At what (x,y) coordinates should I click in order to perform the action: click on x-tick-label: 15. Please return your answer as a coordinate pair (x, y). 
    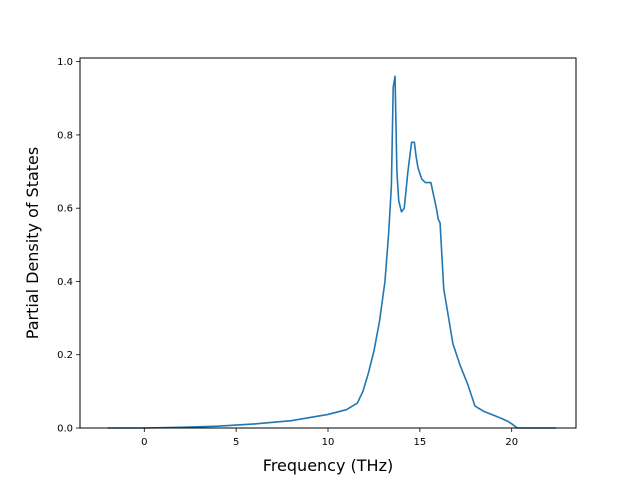
    Looking at the image, I should click on (419, 442).